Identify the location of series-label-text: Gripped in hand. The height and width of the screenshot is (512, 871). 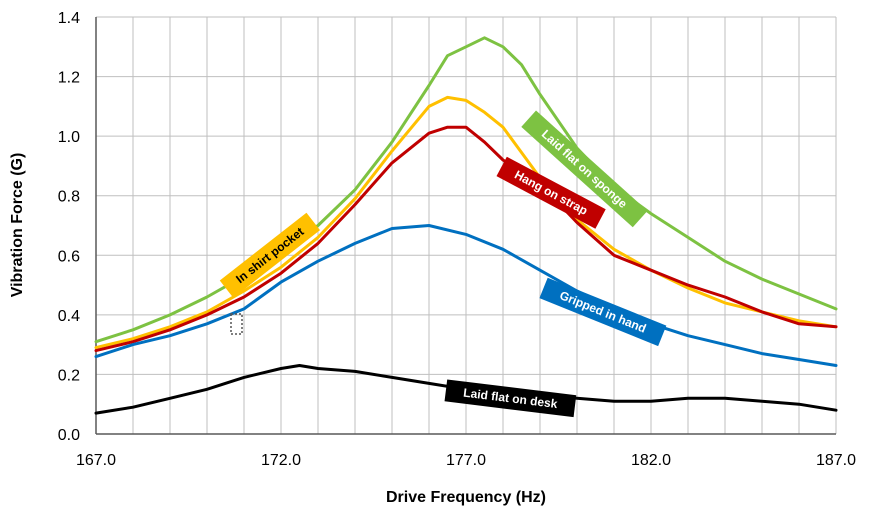
(603, 311).